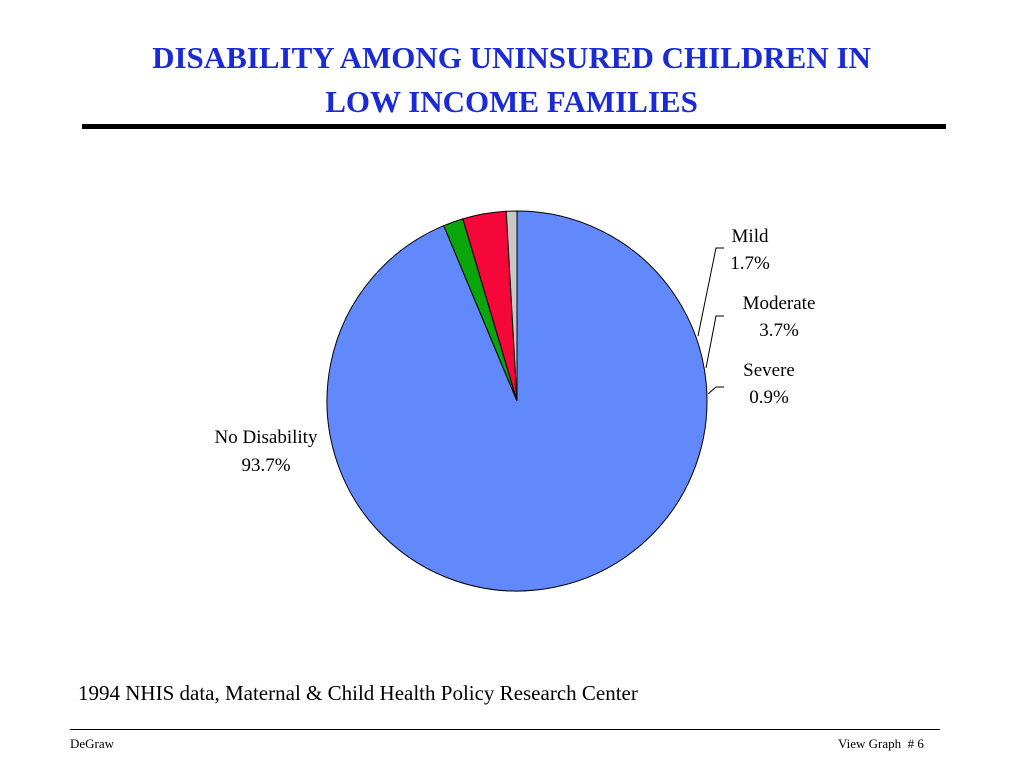  Describe the element at coordinates (265, 465) in the screenshot. I see `slice-value-no-disability: 93.7%` at that location.